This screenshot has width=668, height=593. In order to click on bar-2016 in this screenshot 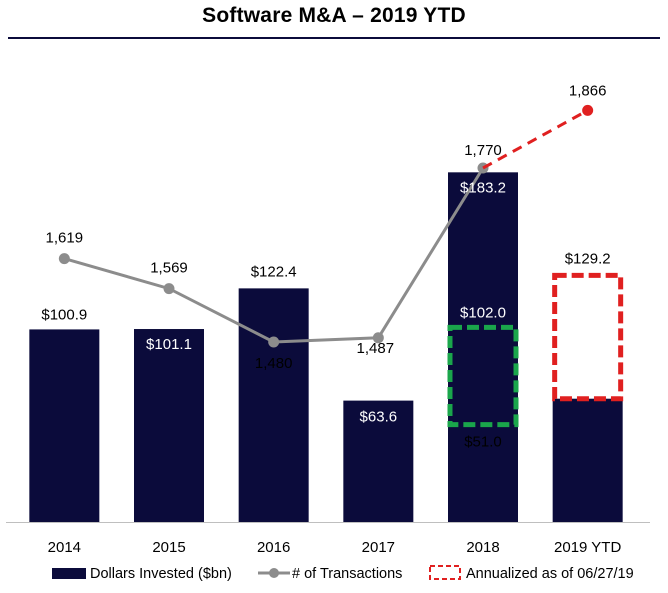, I will do `click(273, 405)`.